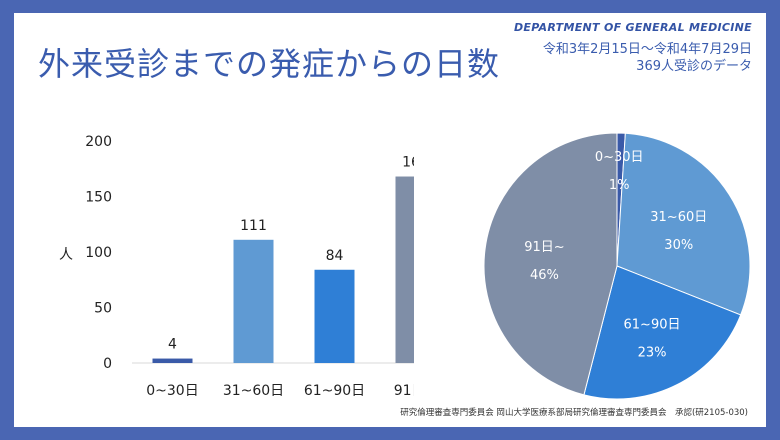 Image resolution: width=780 pixels, height=440 pixels. I want to click on y-axis-label: 人, so click(66, 255).